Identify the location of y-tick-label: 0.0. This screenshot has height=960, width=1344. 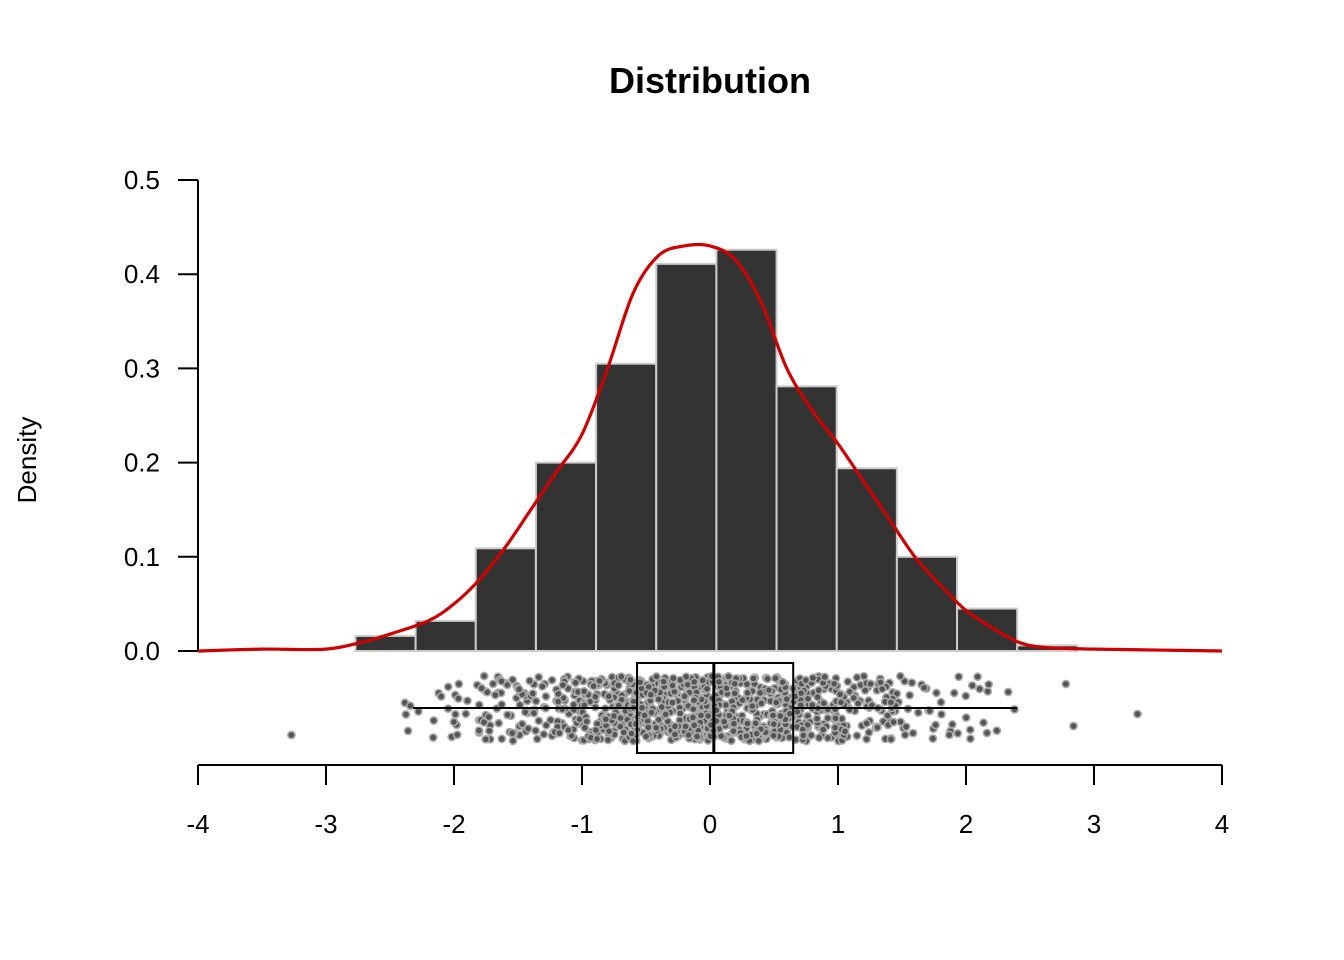
(142, 651).